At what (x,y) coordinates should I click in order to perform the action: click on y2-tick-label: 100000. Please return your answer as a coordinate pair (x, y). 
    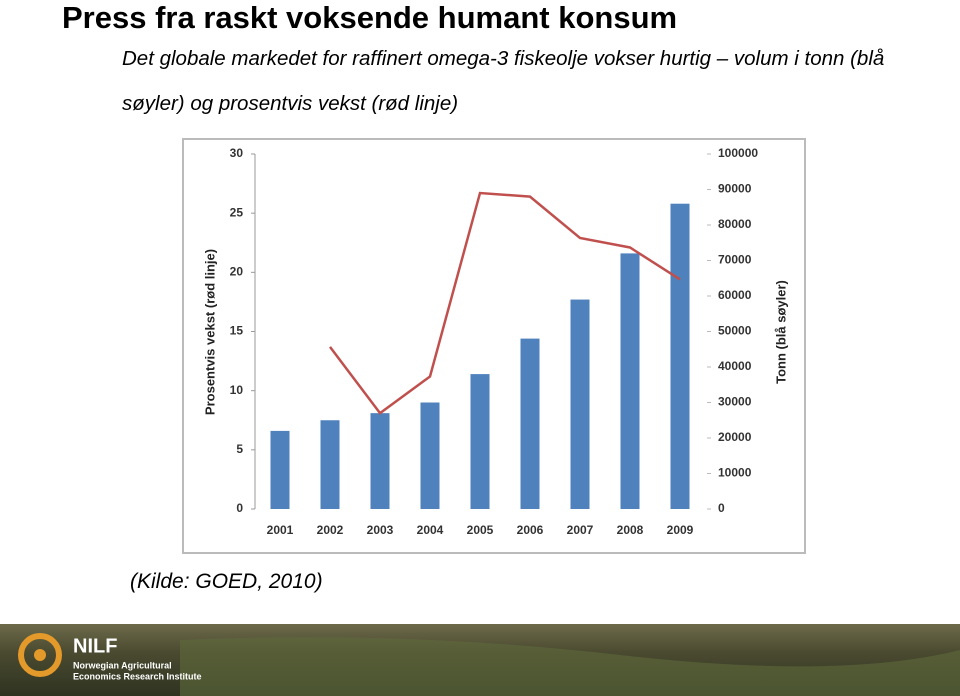
    Looking at the image, I should click on (738, 153).